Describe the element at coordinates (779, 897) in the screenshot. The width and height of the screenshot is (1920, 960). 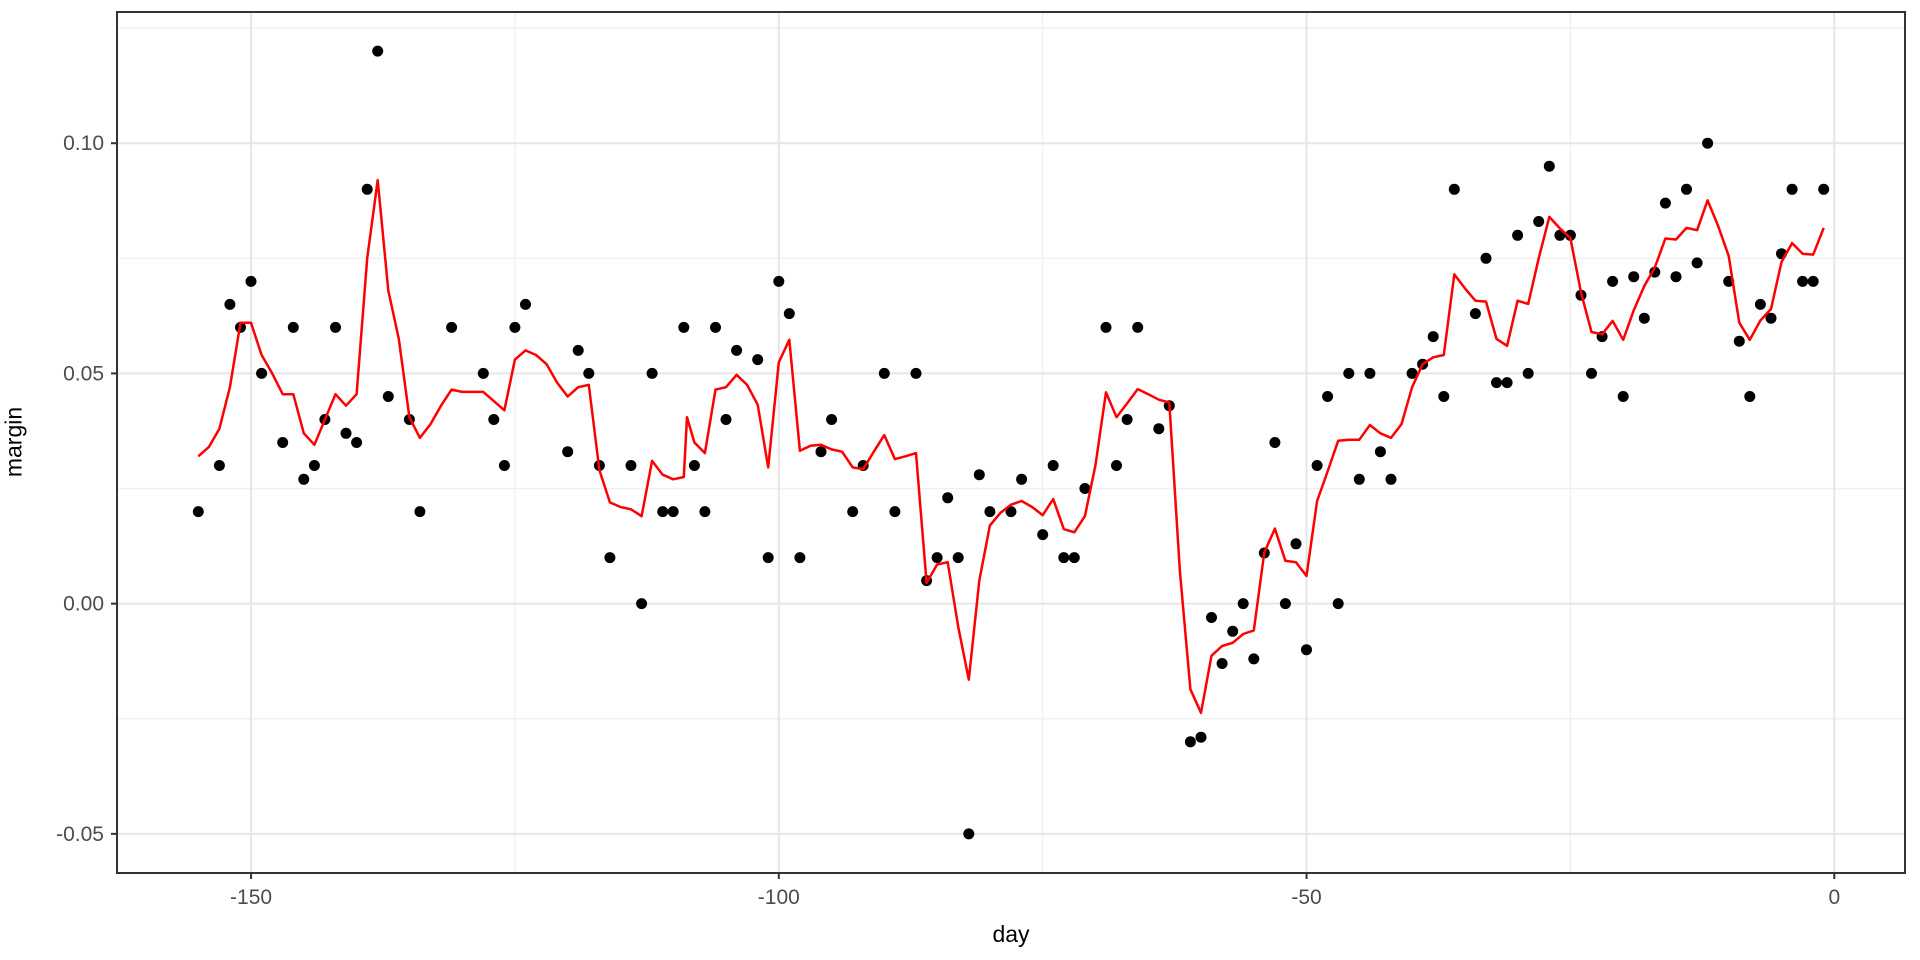
I see `x-tick-label: -100` at that location.